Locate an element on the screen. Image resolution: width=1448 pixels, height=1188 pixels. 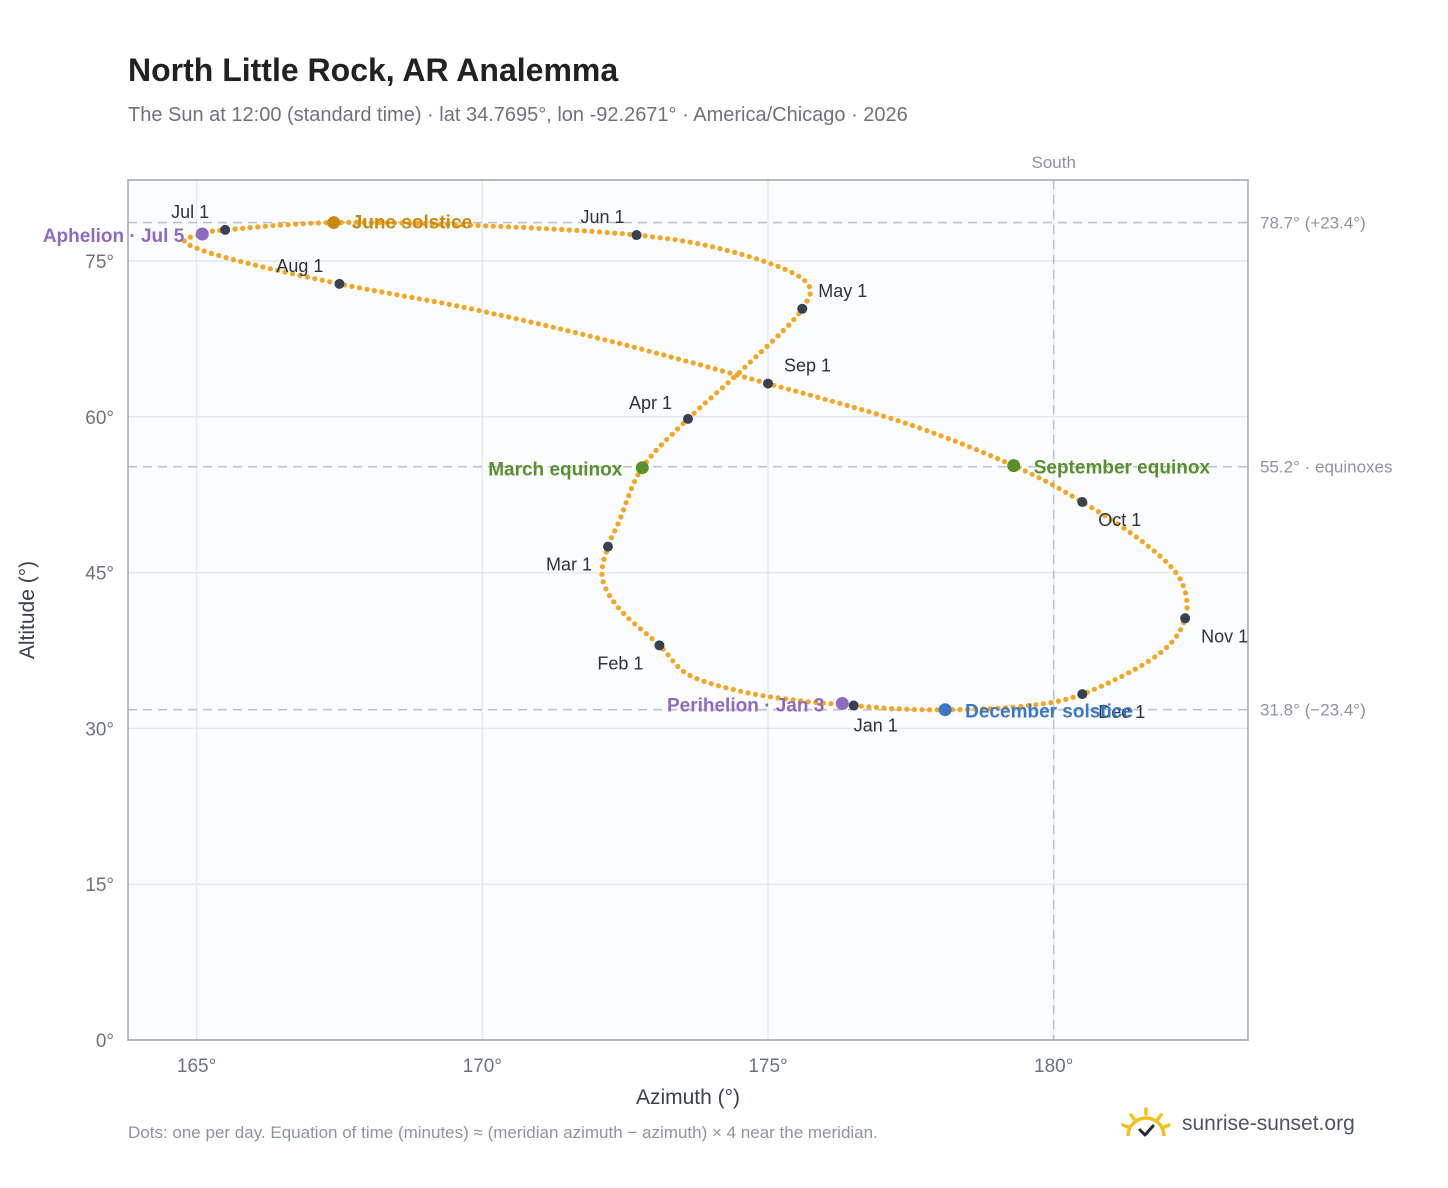
x-tick-label: 170° is located at coordinates (482, 1066).